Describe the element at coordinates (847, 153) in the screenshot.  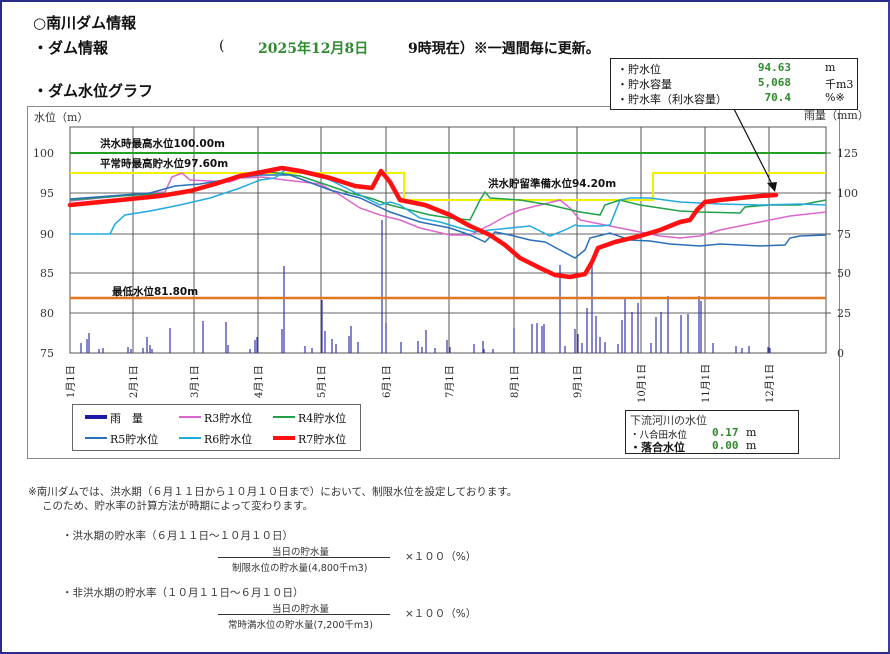
I see `y2-tick: 125` at that location.